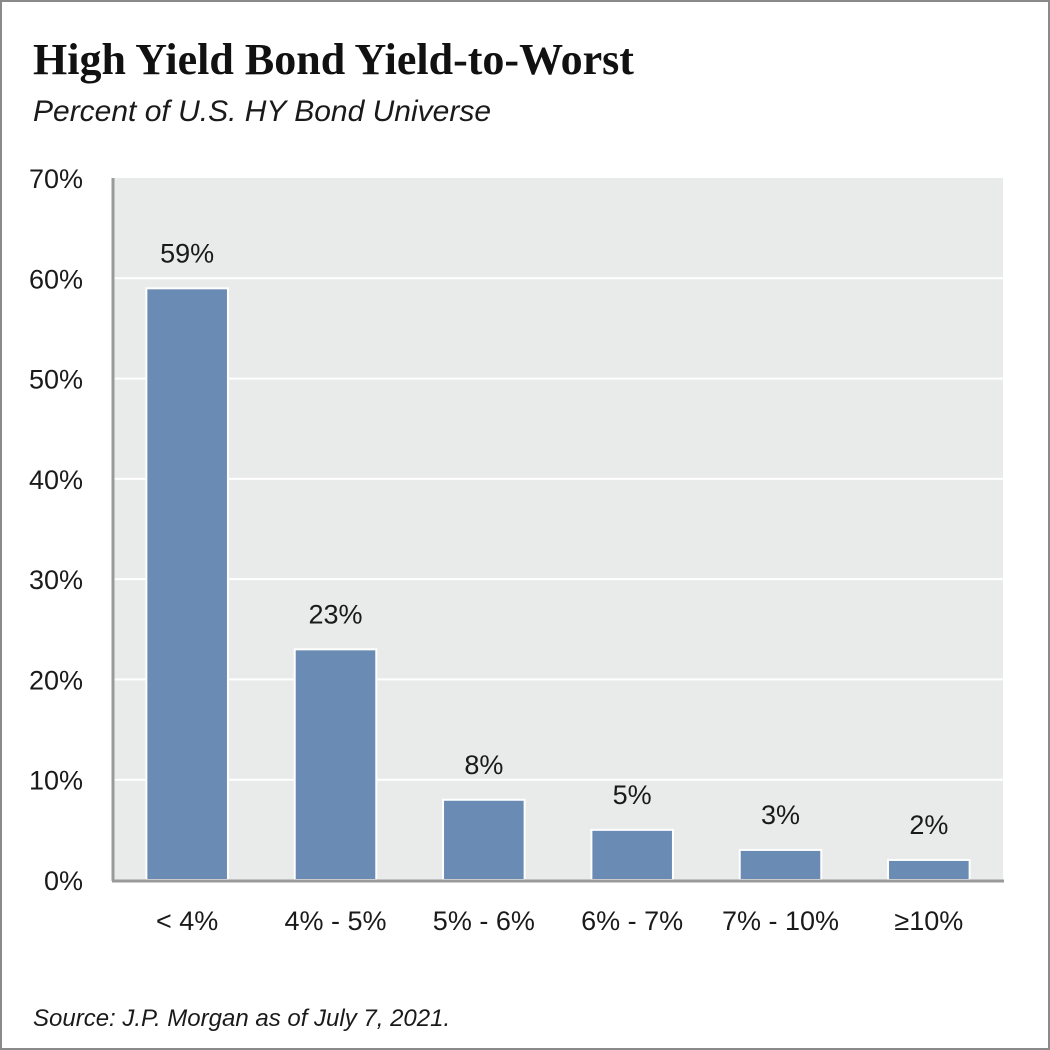 Image resolution: width=1050 pixels, height=1050 pixels. Describe the element at coordinates (484, 921) in the screenshot. I see `x-category-label: 5% - 6%` at that location.